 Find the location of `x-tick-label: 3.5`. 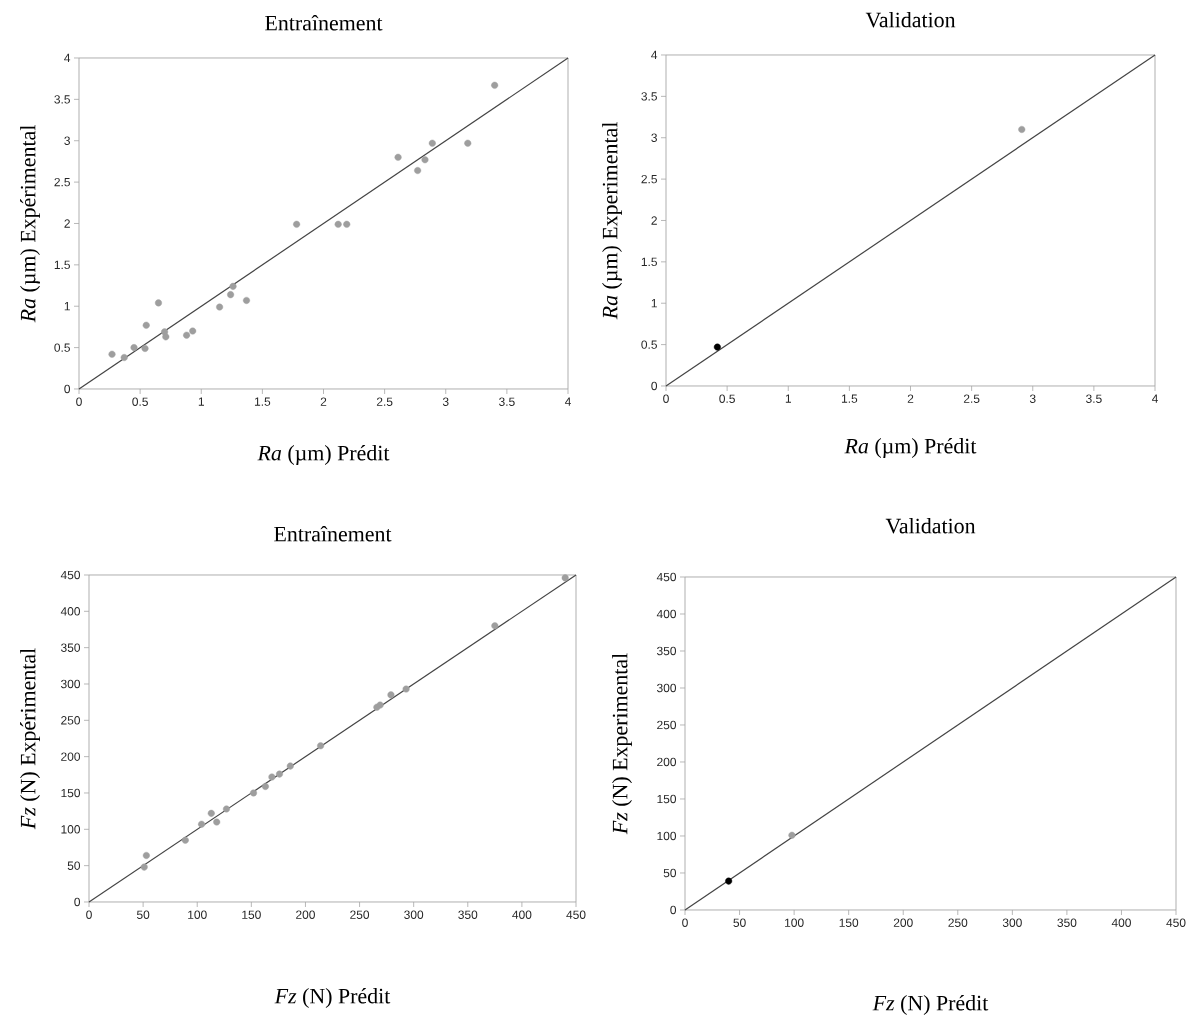

x-tick-label: 3.5 is located at coordinates (1094, 398).